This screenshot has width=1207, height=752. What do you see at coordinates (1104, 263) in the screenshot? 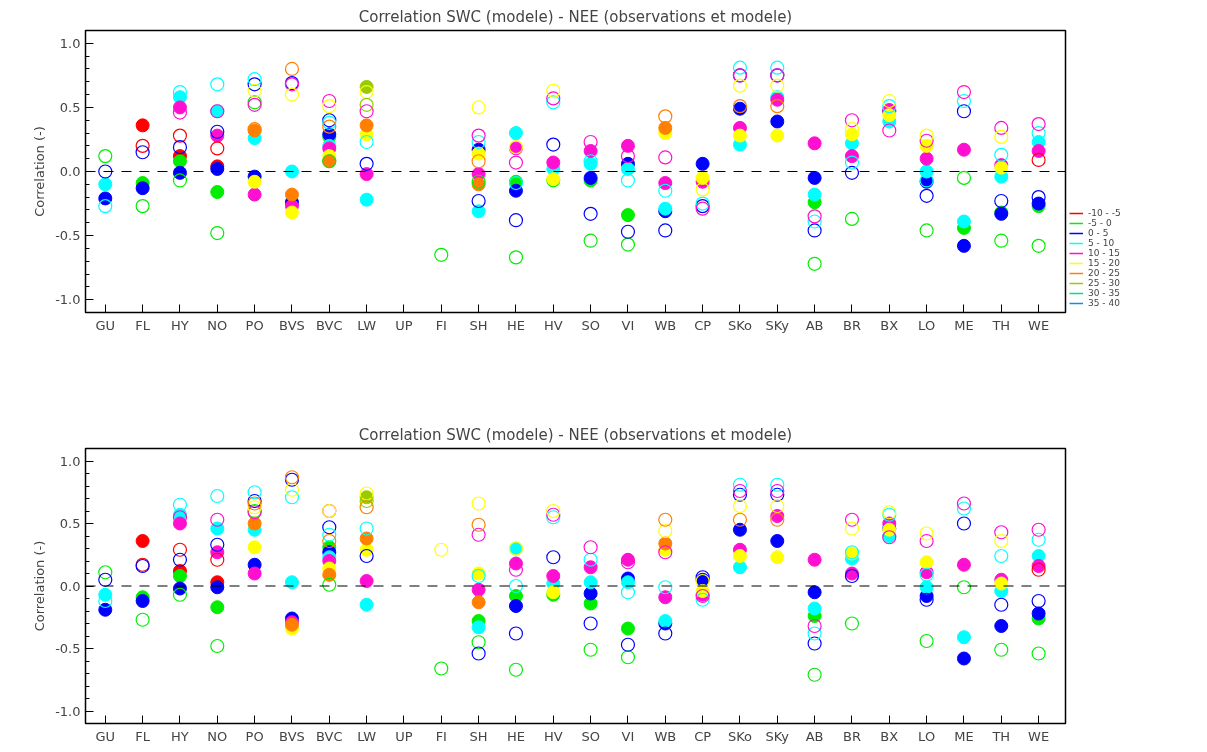
I see `legend-label: 15 - 20` at bounding box center [1104, 263].